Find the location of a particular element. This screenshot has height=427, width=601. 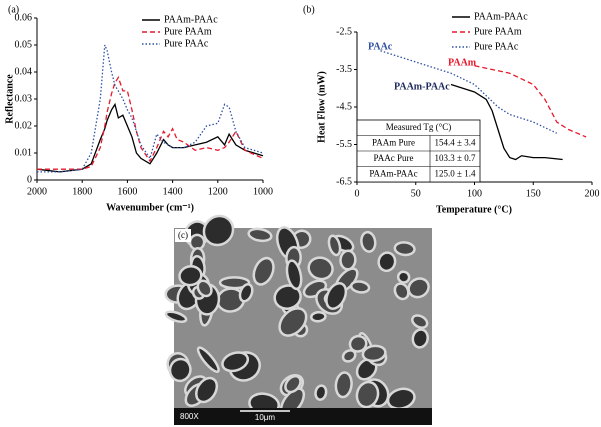

y-tick-label: -4.5 is located at coordinates (344, 106).